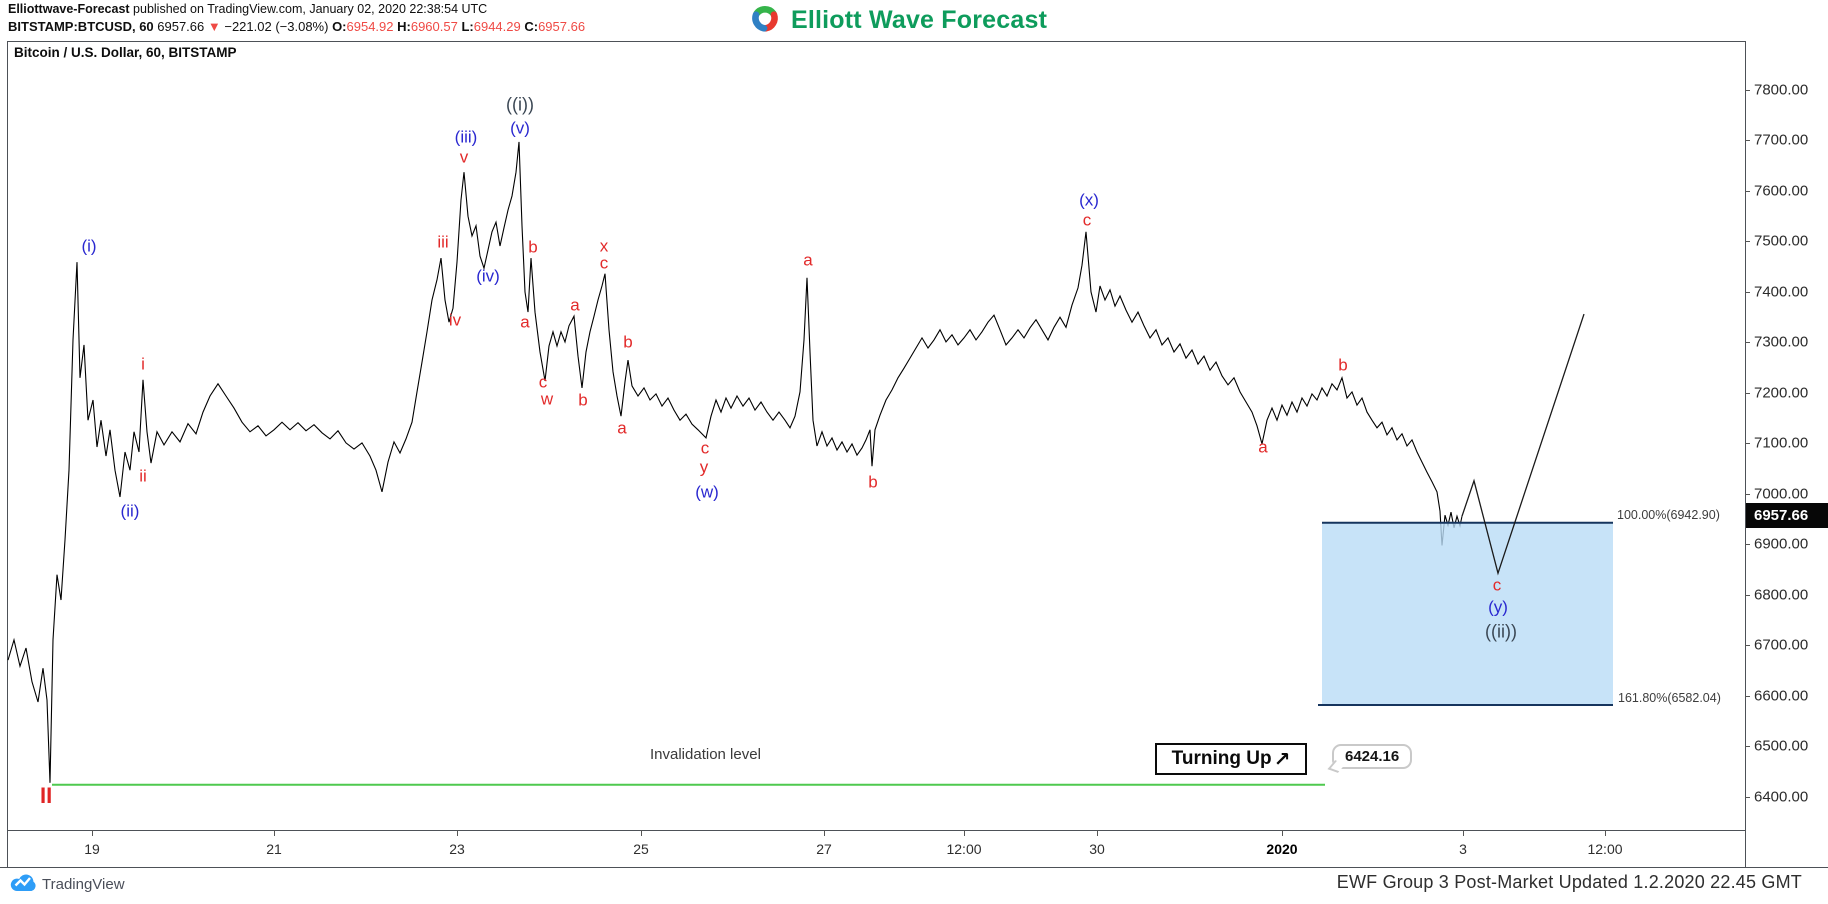 This screenshot has width=1828, height=904. What do you see at coordinates (457, 849) in the screenshot?
I see `time-tick-23: 23` at bounding box center [457, 849].